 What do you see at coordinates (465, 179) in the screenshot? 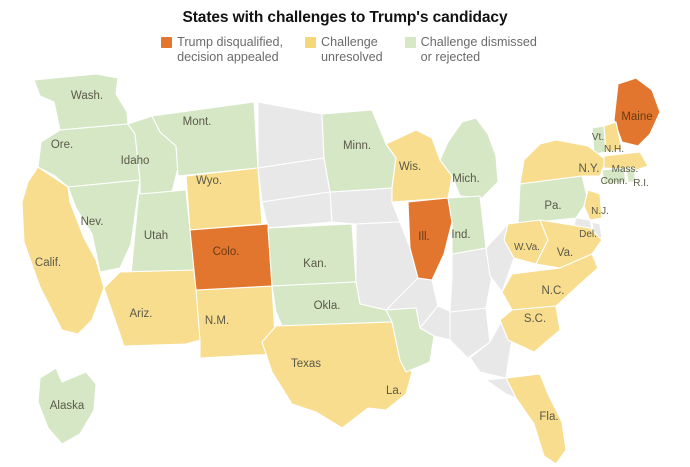
I see `state-label: Mich.` at bounding box center [465, 179].